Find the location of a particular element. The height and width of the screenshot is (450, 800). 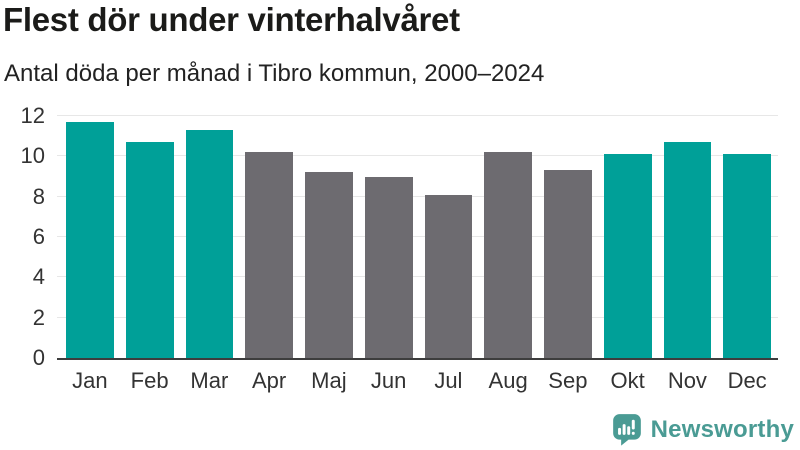

bar-apr is located at coordinates (269, 255).